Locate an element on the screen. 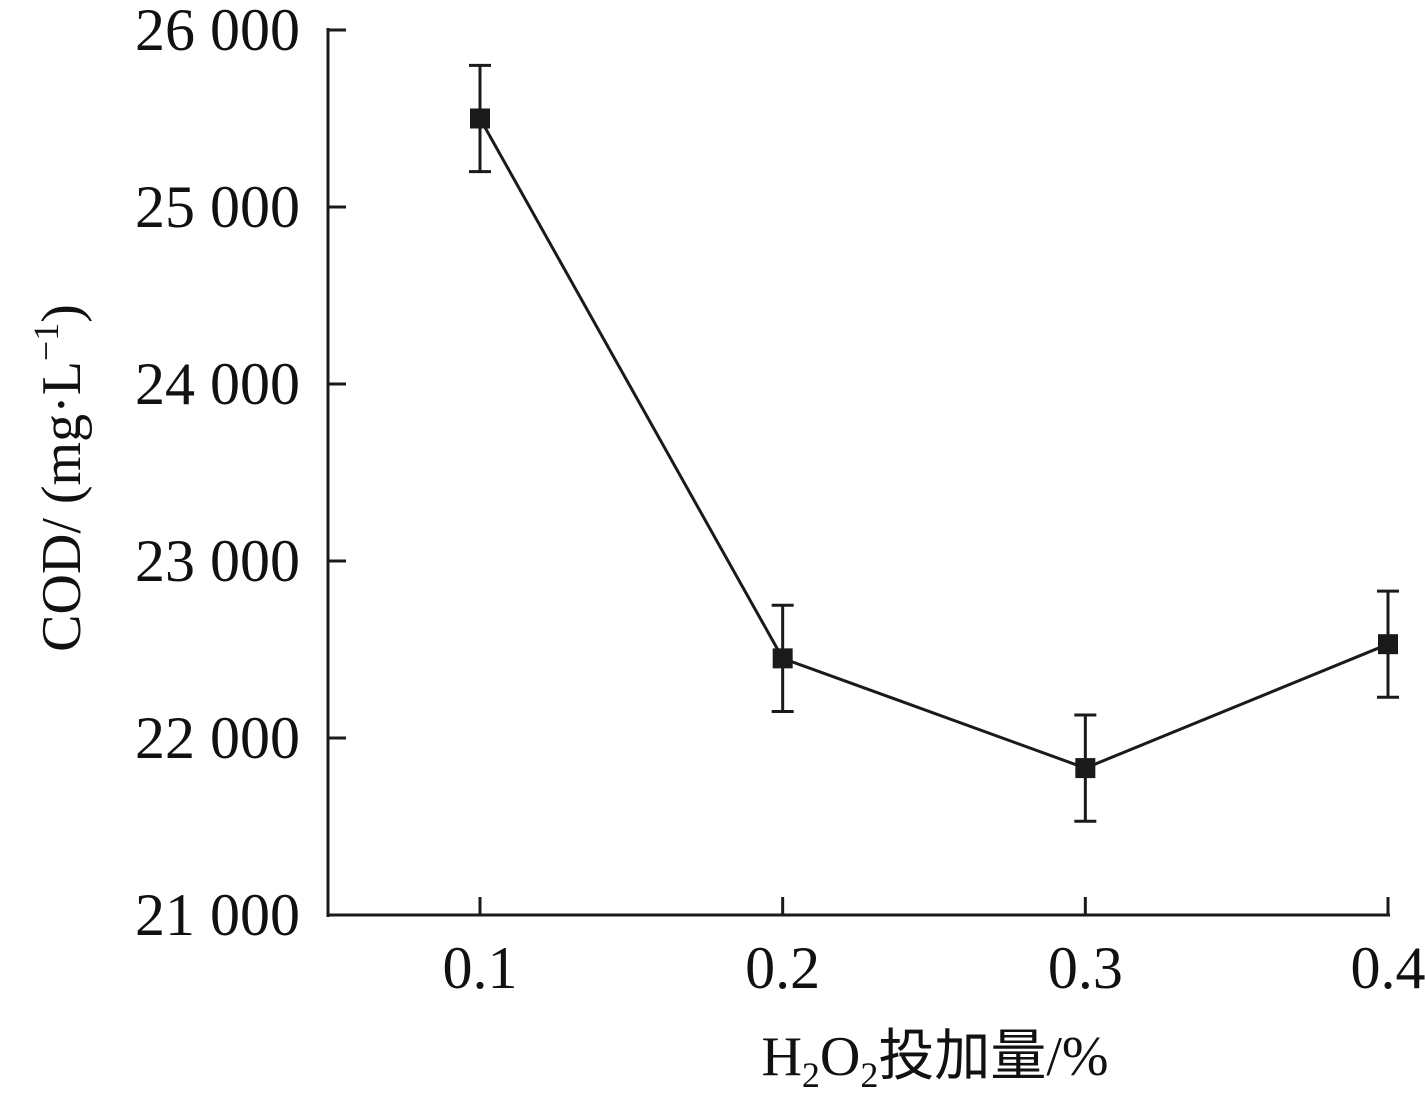  x-axis-title-sub1: 2 is located at coordinates (811, 1075).